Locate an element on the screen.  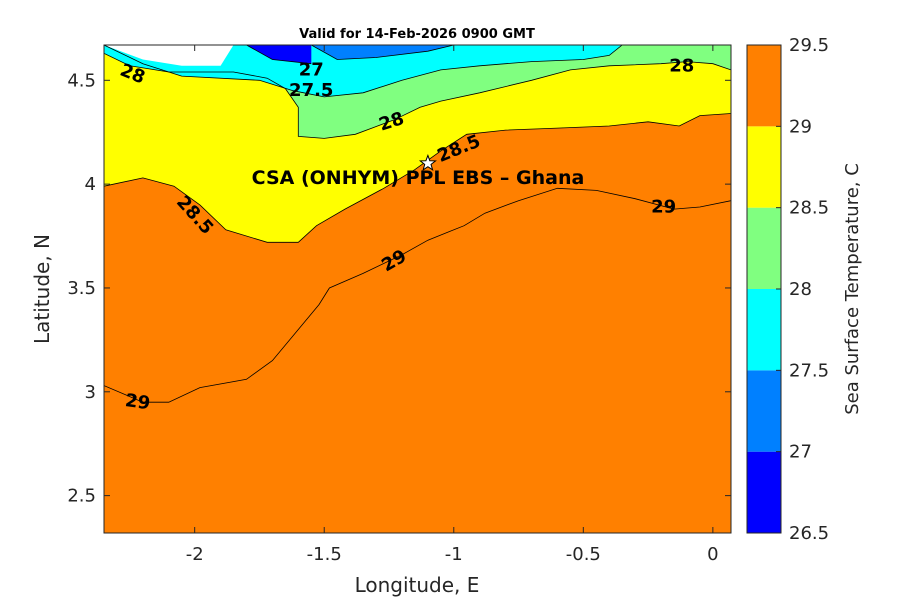
colorbar-tick-label: 29 is located at coordinates (800, 126).